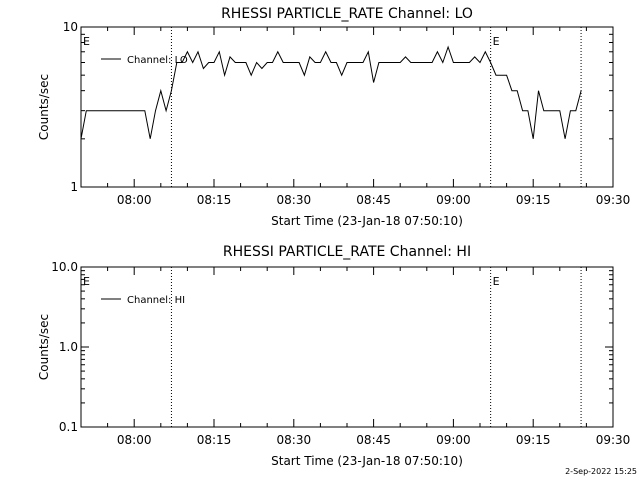 The height and width of the screenshot is (480, 640). Describe the element at coordinates (347, 252) in the screenshot. I see `chart-title: RHESSI PARTICLE_RATE Channel: HI` at that location.